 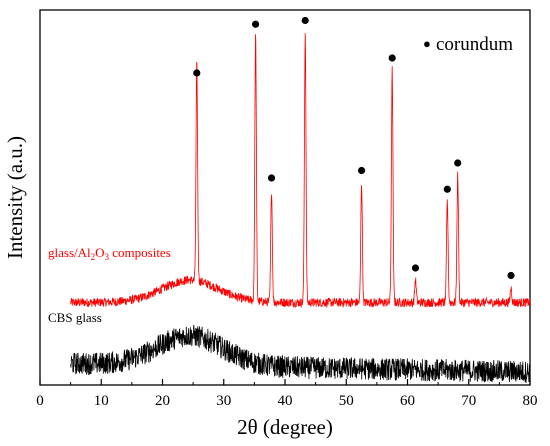 I want to click on x-tick-label: 30, so click(x=223, y=401).